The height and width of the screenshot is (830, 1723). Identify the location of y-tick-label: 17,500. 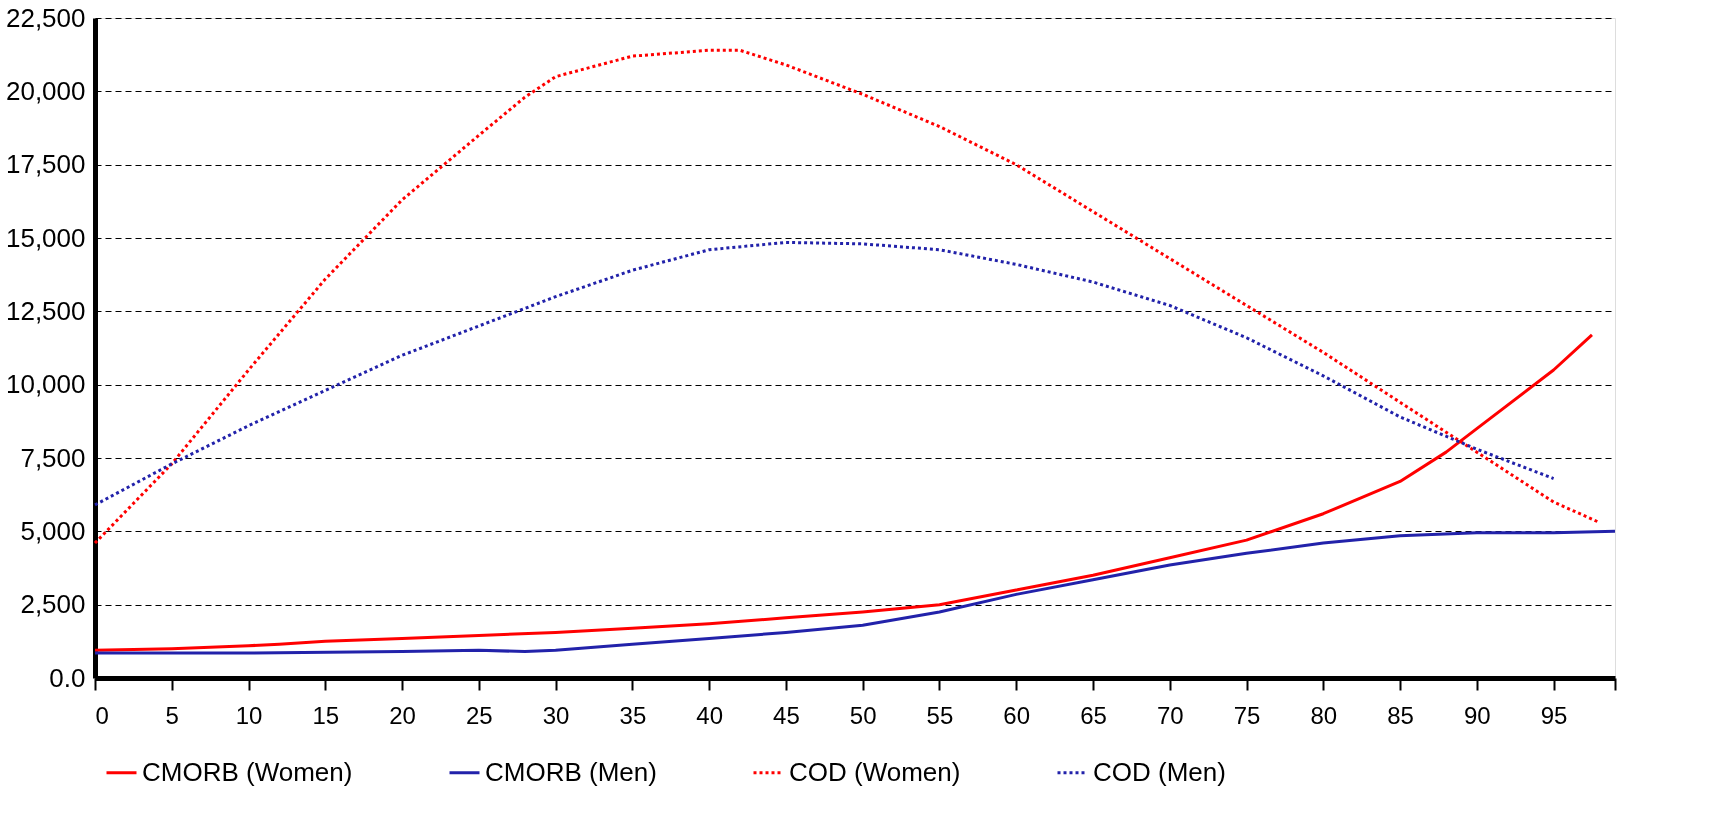
(45, 164).